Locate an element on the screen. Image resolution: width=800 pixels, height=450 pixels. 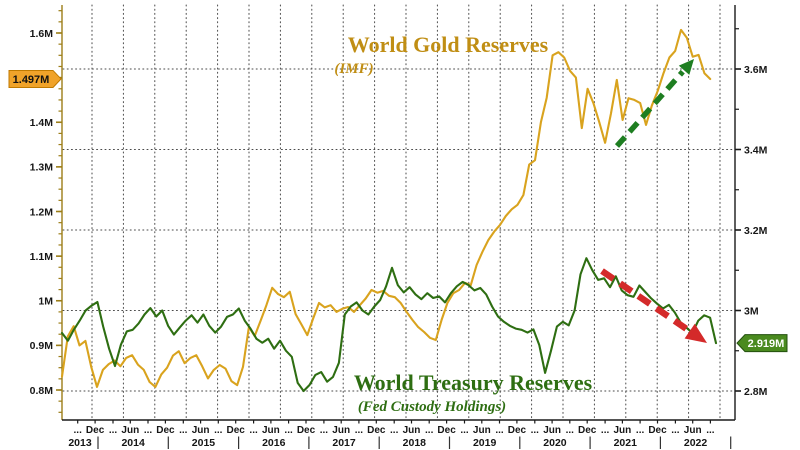
right-axis-labels: 3.6M 3.4M 3.2M 3M 2.8M is located at coordinates (756, 231).